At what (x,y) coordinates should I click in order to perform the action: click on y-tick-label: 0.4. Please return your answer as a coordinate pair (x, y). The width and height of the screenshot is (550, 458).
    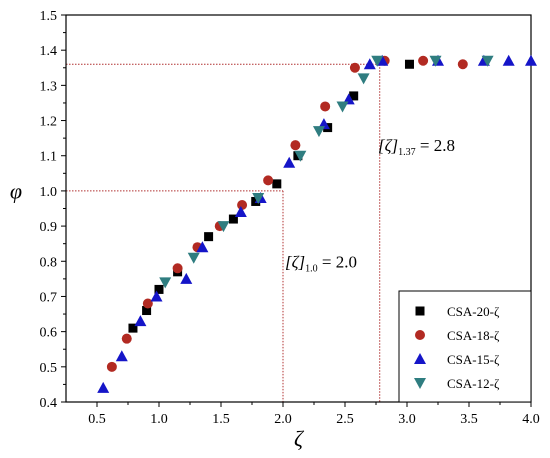
    Looking at the image, I should click on (49, 403).